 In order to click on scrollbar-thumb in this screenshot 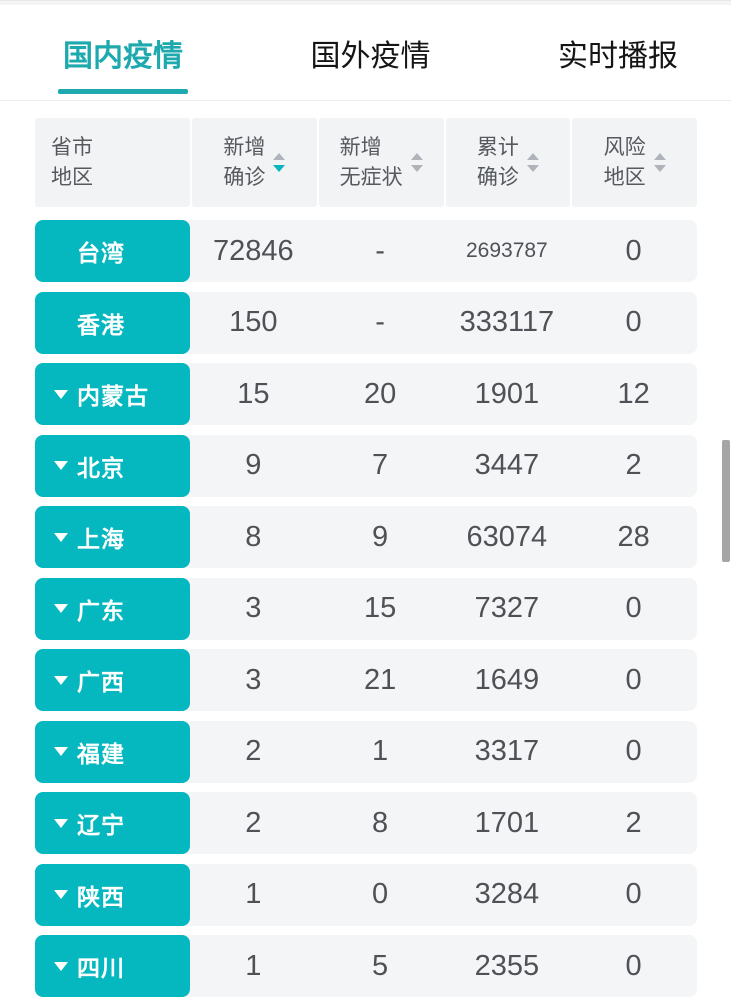, I will do `click(726, 501)`.